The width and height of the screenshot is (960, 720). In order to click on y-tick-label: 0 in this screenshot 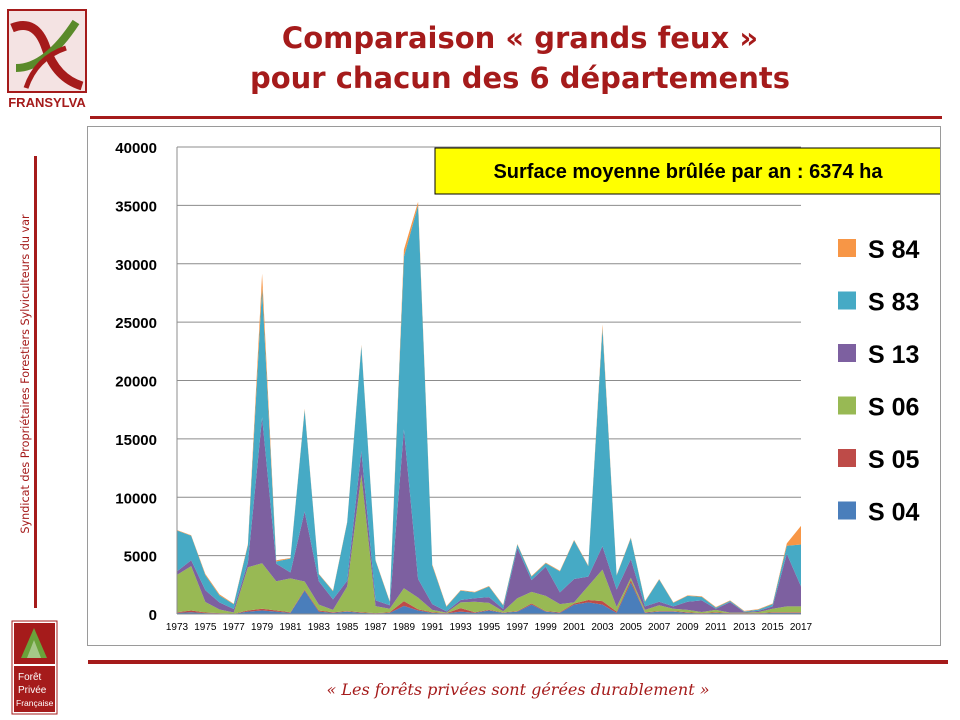, I will do `click(153, 615)`.